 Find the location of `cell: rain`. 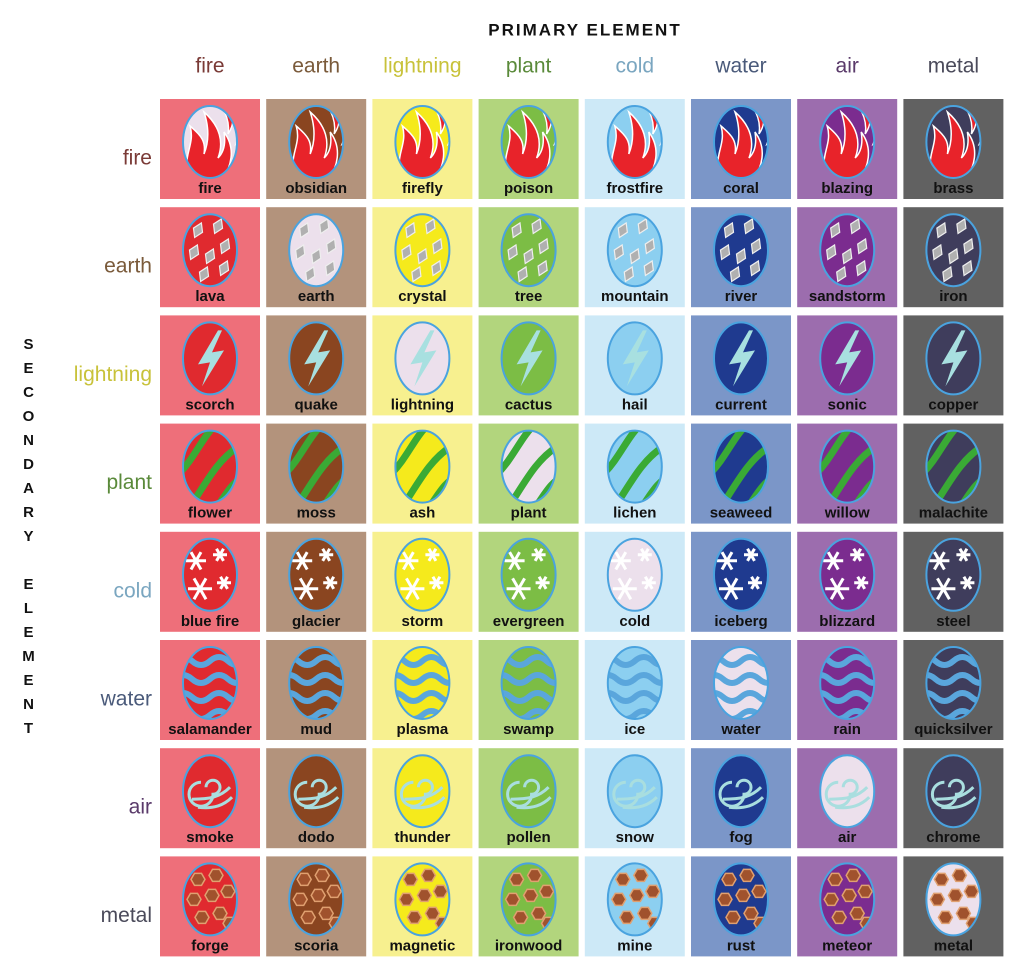

cell: rain is located at coordinates (847, 690).